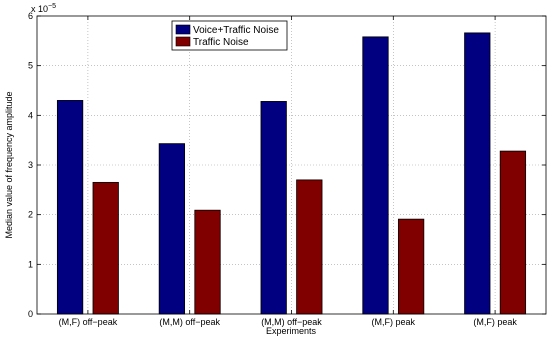 The width and height of the screenshot is (556, 339). Describe the element at coordinates (236, 30) in the screenshot. I see `legend-entry: Voice+Traffic Noise` at that location.